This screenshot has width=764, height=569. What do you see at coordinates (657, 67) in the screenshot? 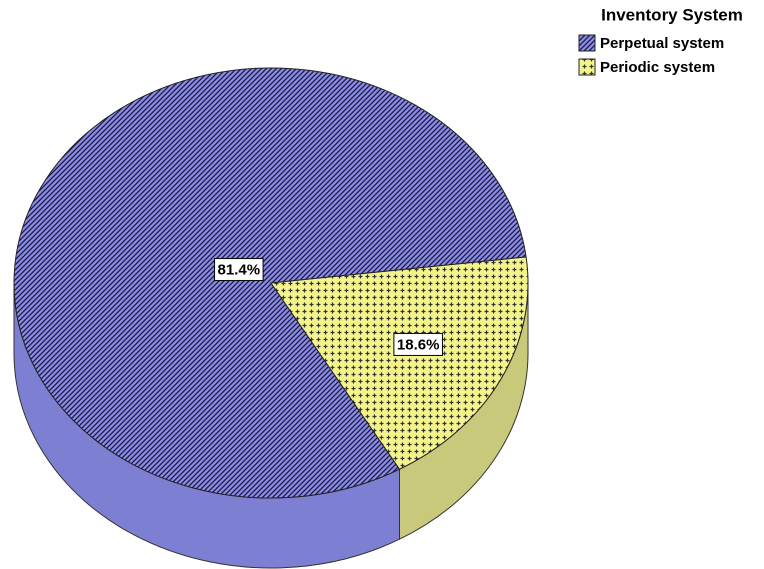
I see `legend-text: Periodic system` at bounding box center [657, 67].